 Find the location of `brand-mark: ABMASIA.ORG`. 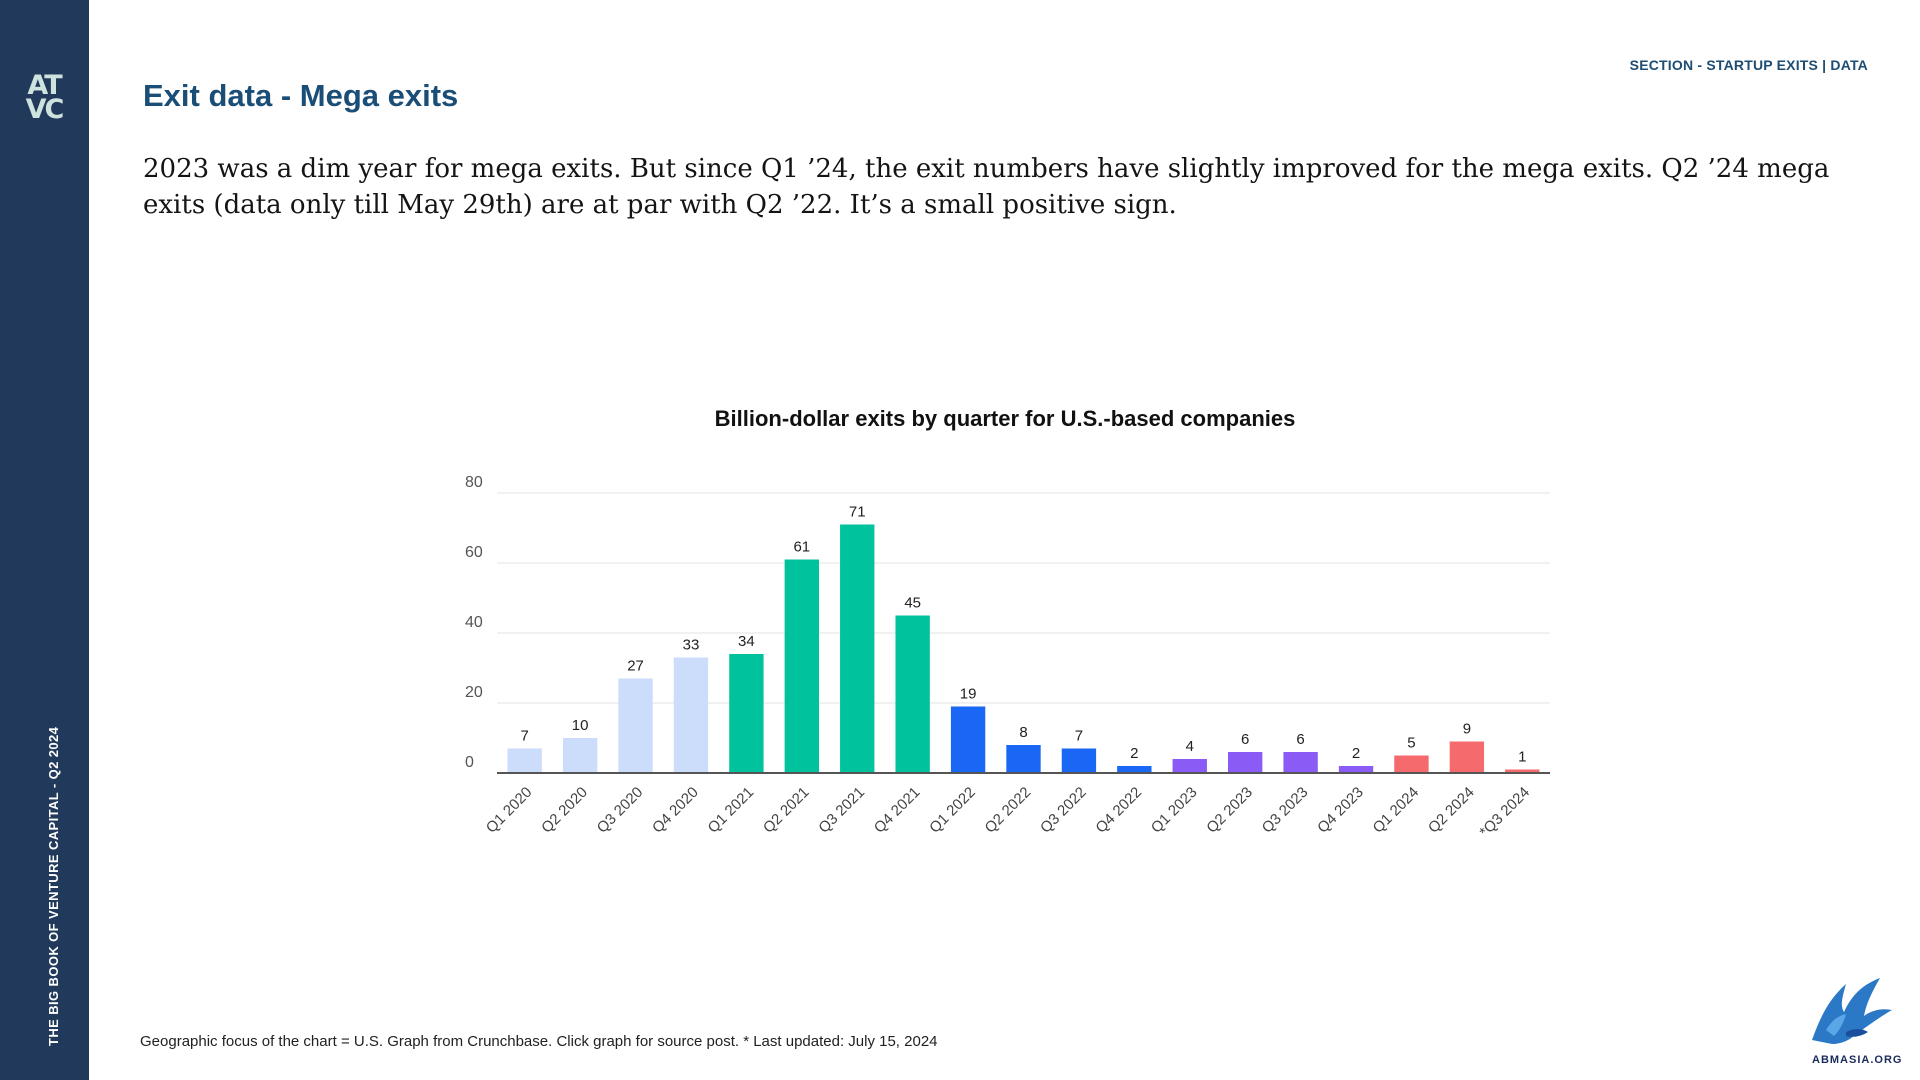

brand-mark: ABMASIA.ORG is located at coordinates (1862, 1020).